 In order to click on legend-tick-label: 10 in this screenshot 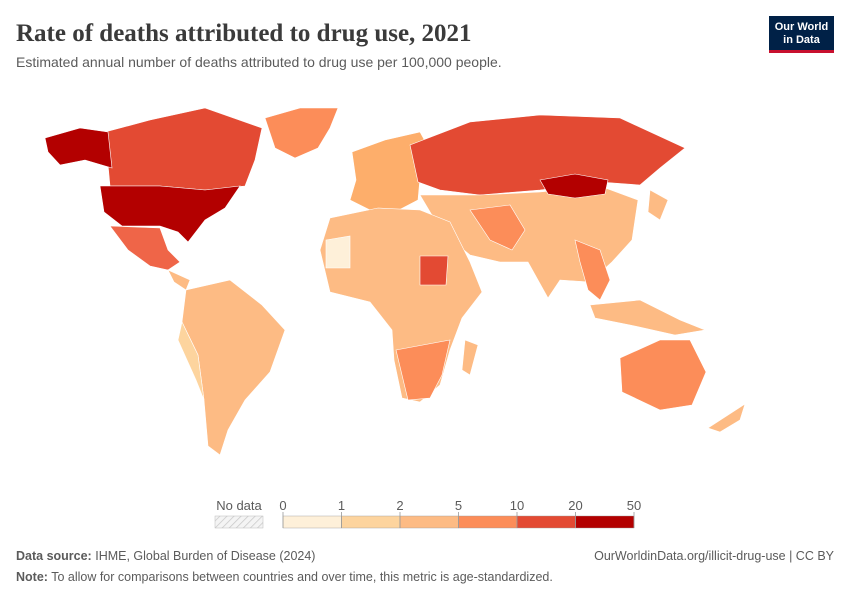, I will do `click(517, 505)`.